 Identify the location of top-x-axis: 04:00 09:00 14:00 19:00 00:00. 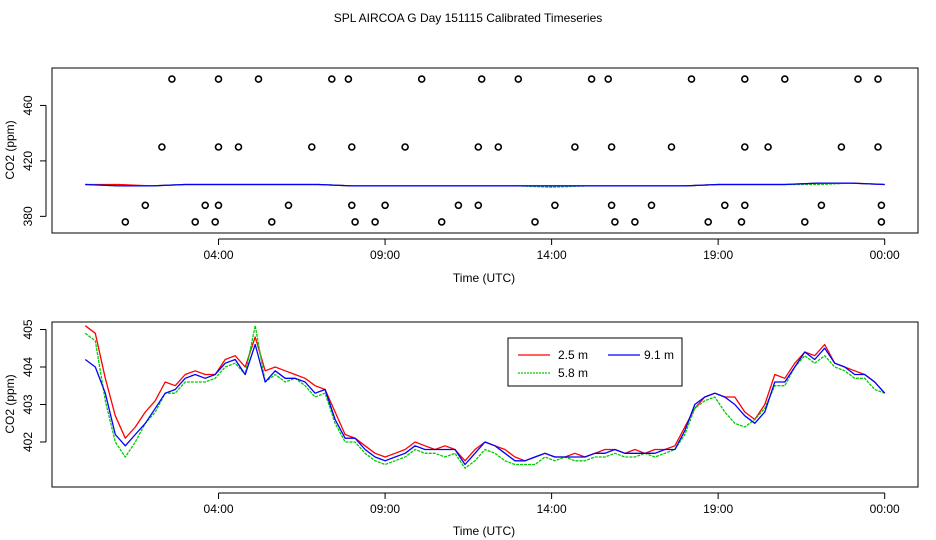
(552, 250).